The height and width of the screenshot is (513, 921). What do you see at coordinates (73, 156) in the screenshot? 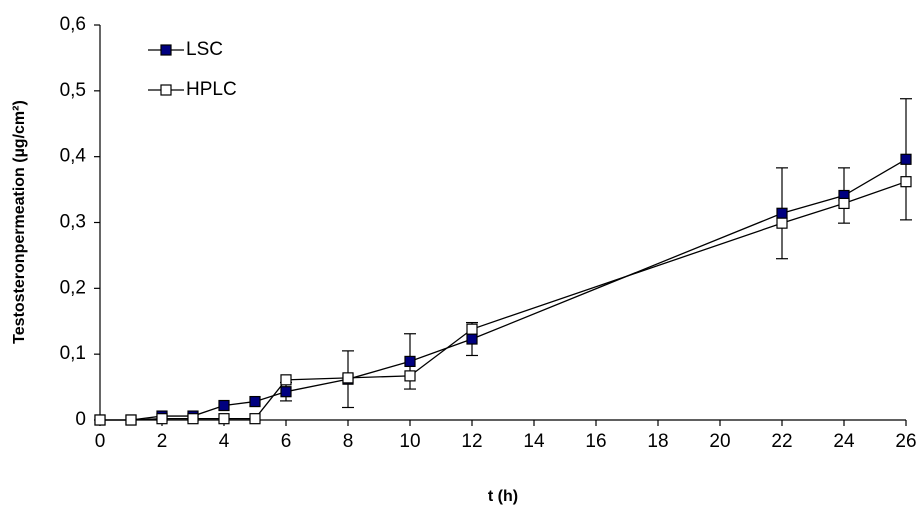
I see `y-tick-label: 0,4` at bounding box center [73, 156].